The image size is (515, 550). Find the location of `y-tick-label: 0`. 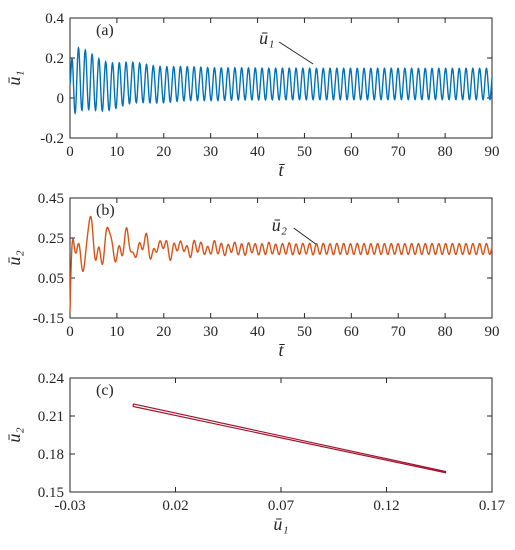

y-tick-label: 0 is located at coordinates (61, 99).